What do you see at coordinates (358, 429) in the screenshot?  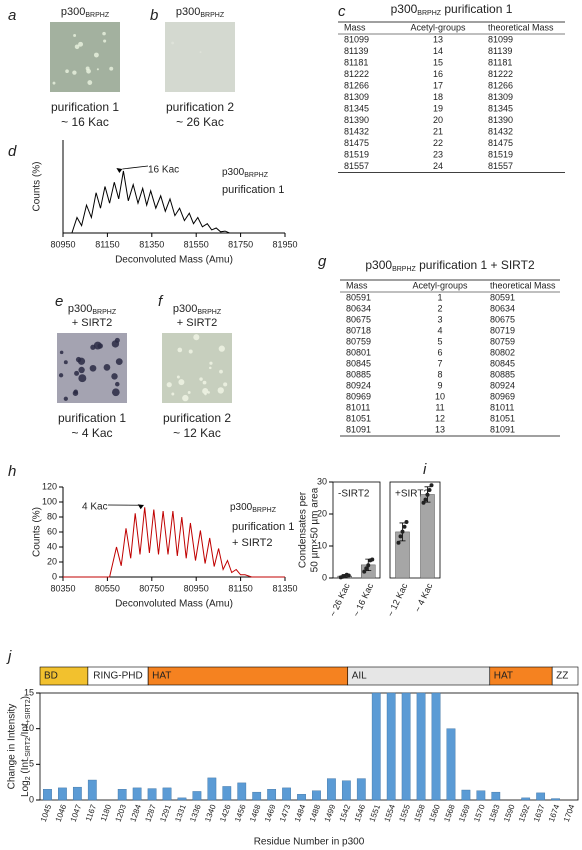 I see `table-cell: 81091` at bounding box center [358, 429].